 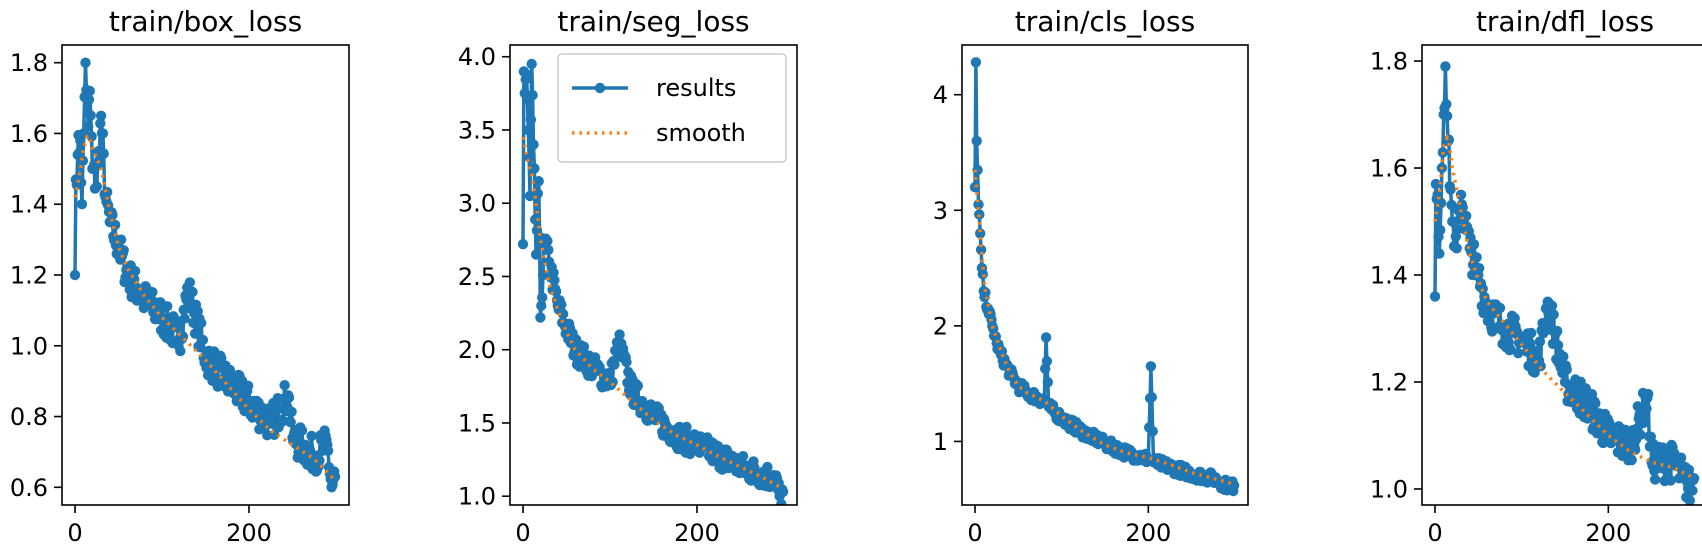 I want to click on y-tick-label: 0.8, so click(x=29, y=417).